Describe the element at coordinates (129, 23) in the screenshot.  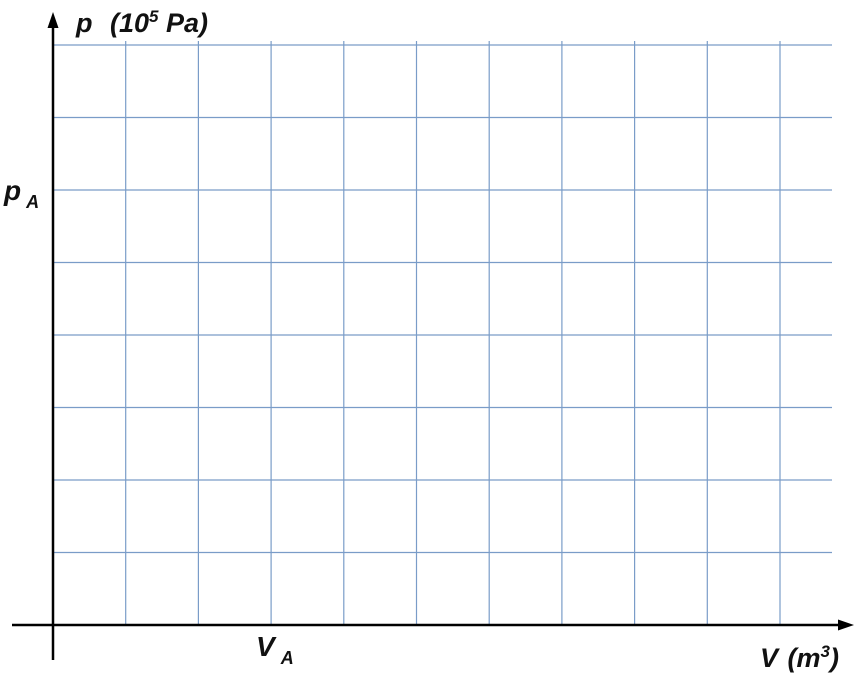
I see `y-axis-unit-prefix: (10` at that location.